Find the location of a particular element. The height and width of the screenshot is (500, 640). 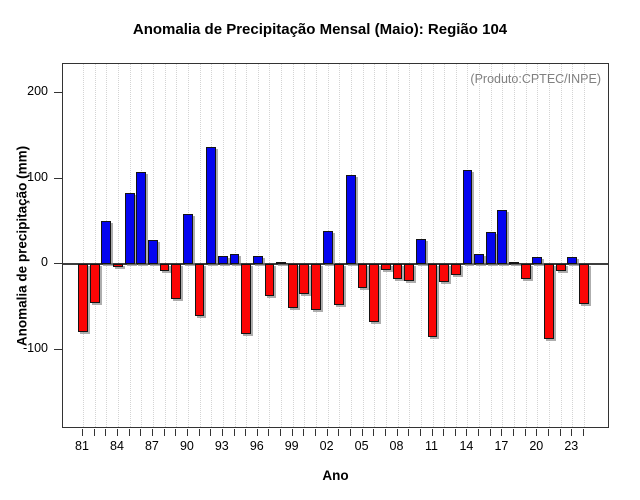

x-tick-2012 is located at coordinates (444, 432).